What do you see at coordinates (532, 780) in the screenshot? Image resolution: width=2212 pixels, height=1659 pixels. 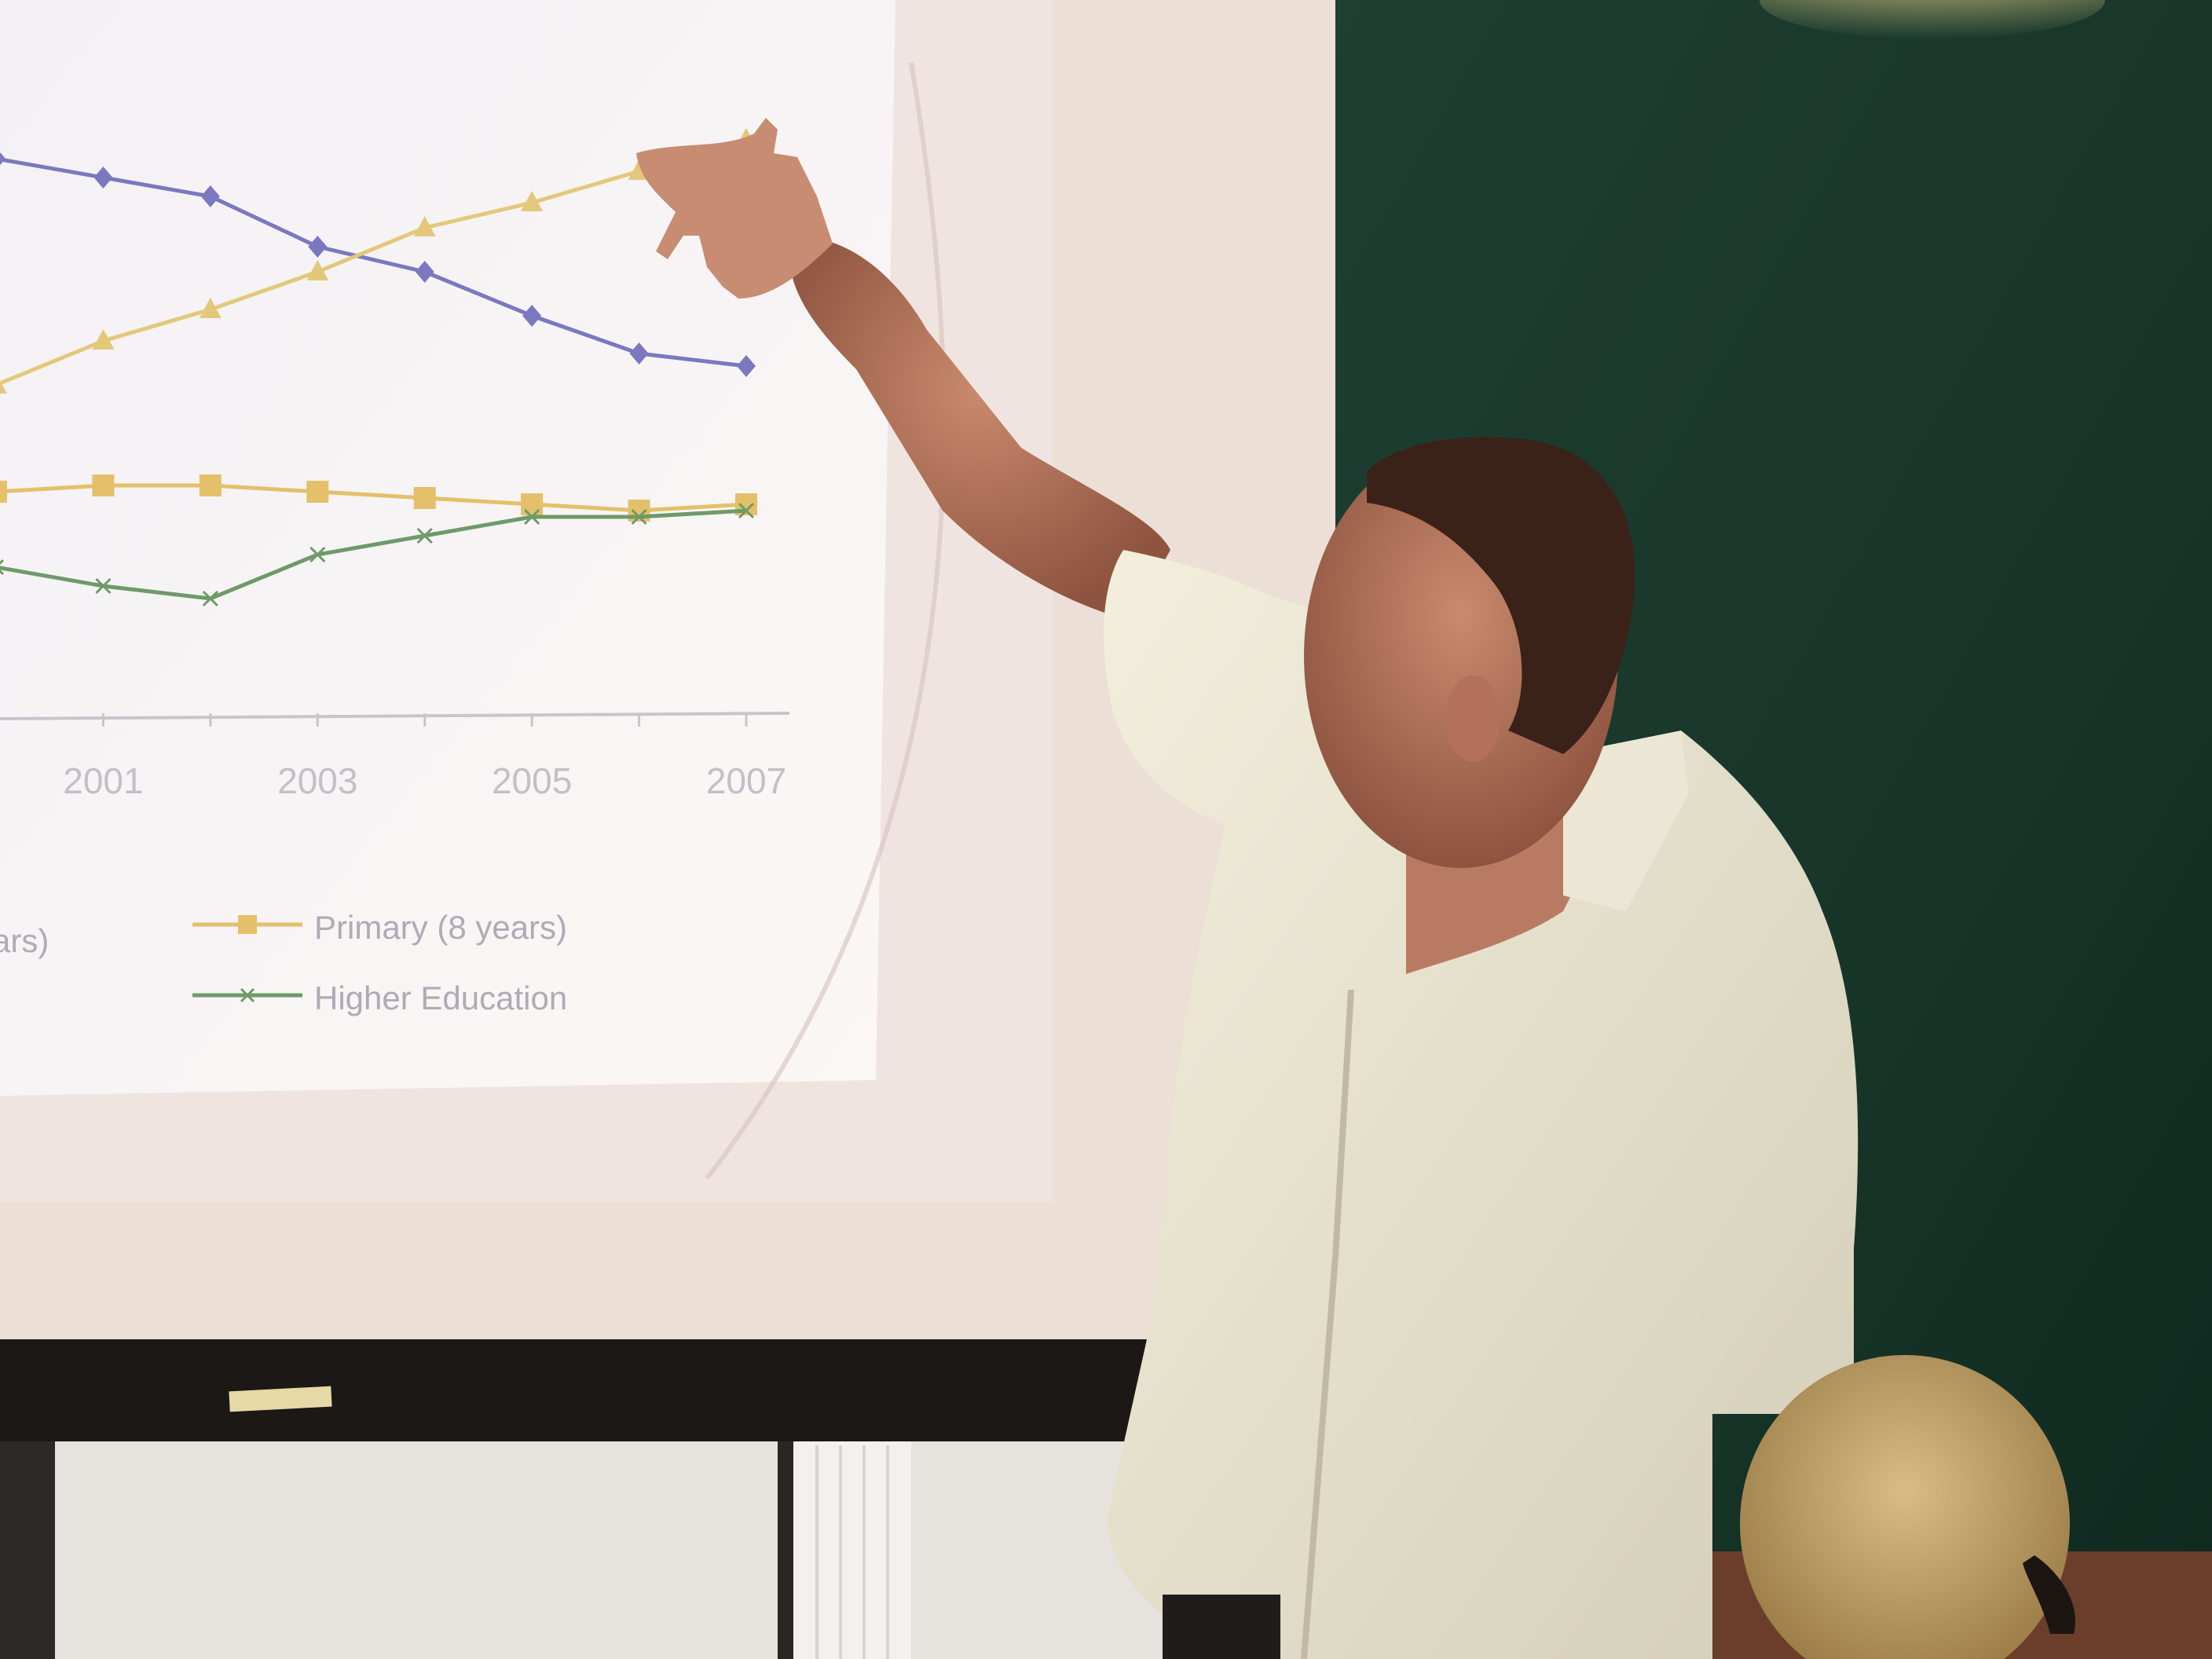 I see `x-tick-label: 2005` at bounding box center [532, 780].